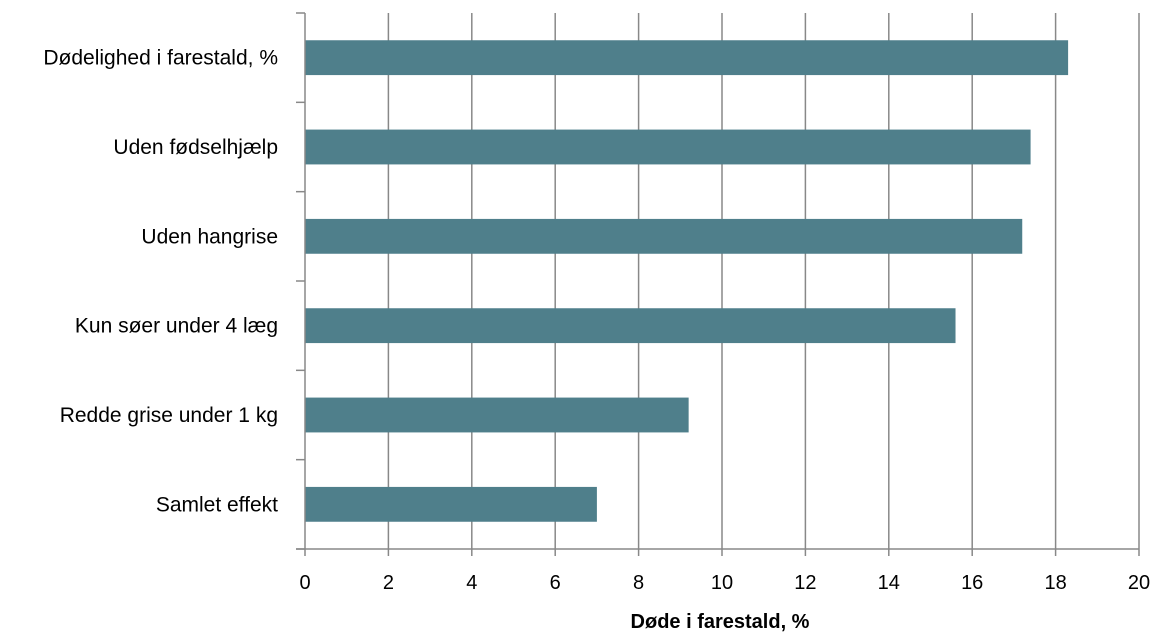  What do you see at coordinates (195, 147) in the screenshot?
I see `category-label: Uden fødselhjælp` at bounding box center [195, 147].